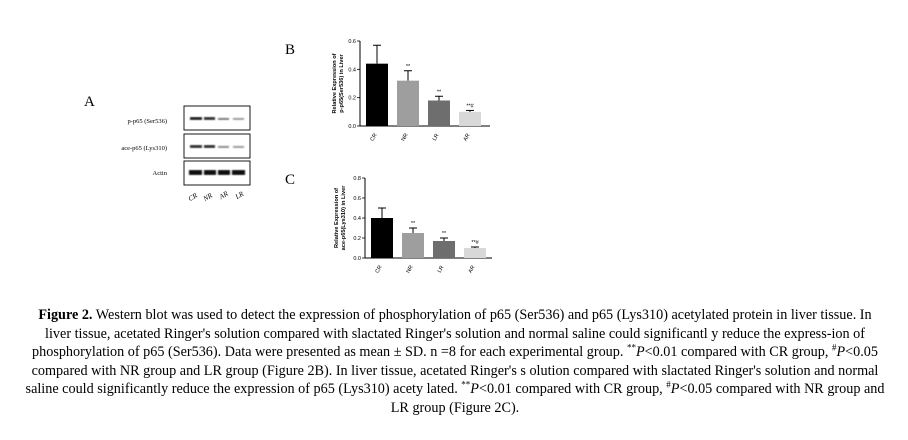 This screenshot has height=440, width=908. What do you see at coordinates (408, 103) in the screenshot?
I see `chart-b-bar-nr` at bounding box center [408, 103].